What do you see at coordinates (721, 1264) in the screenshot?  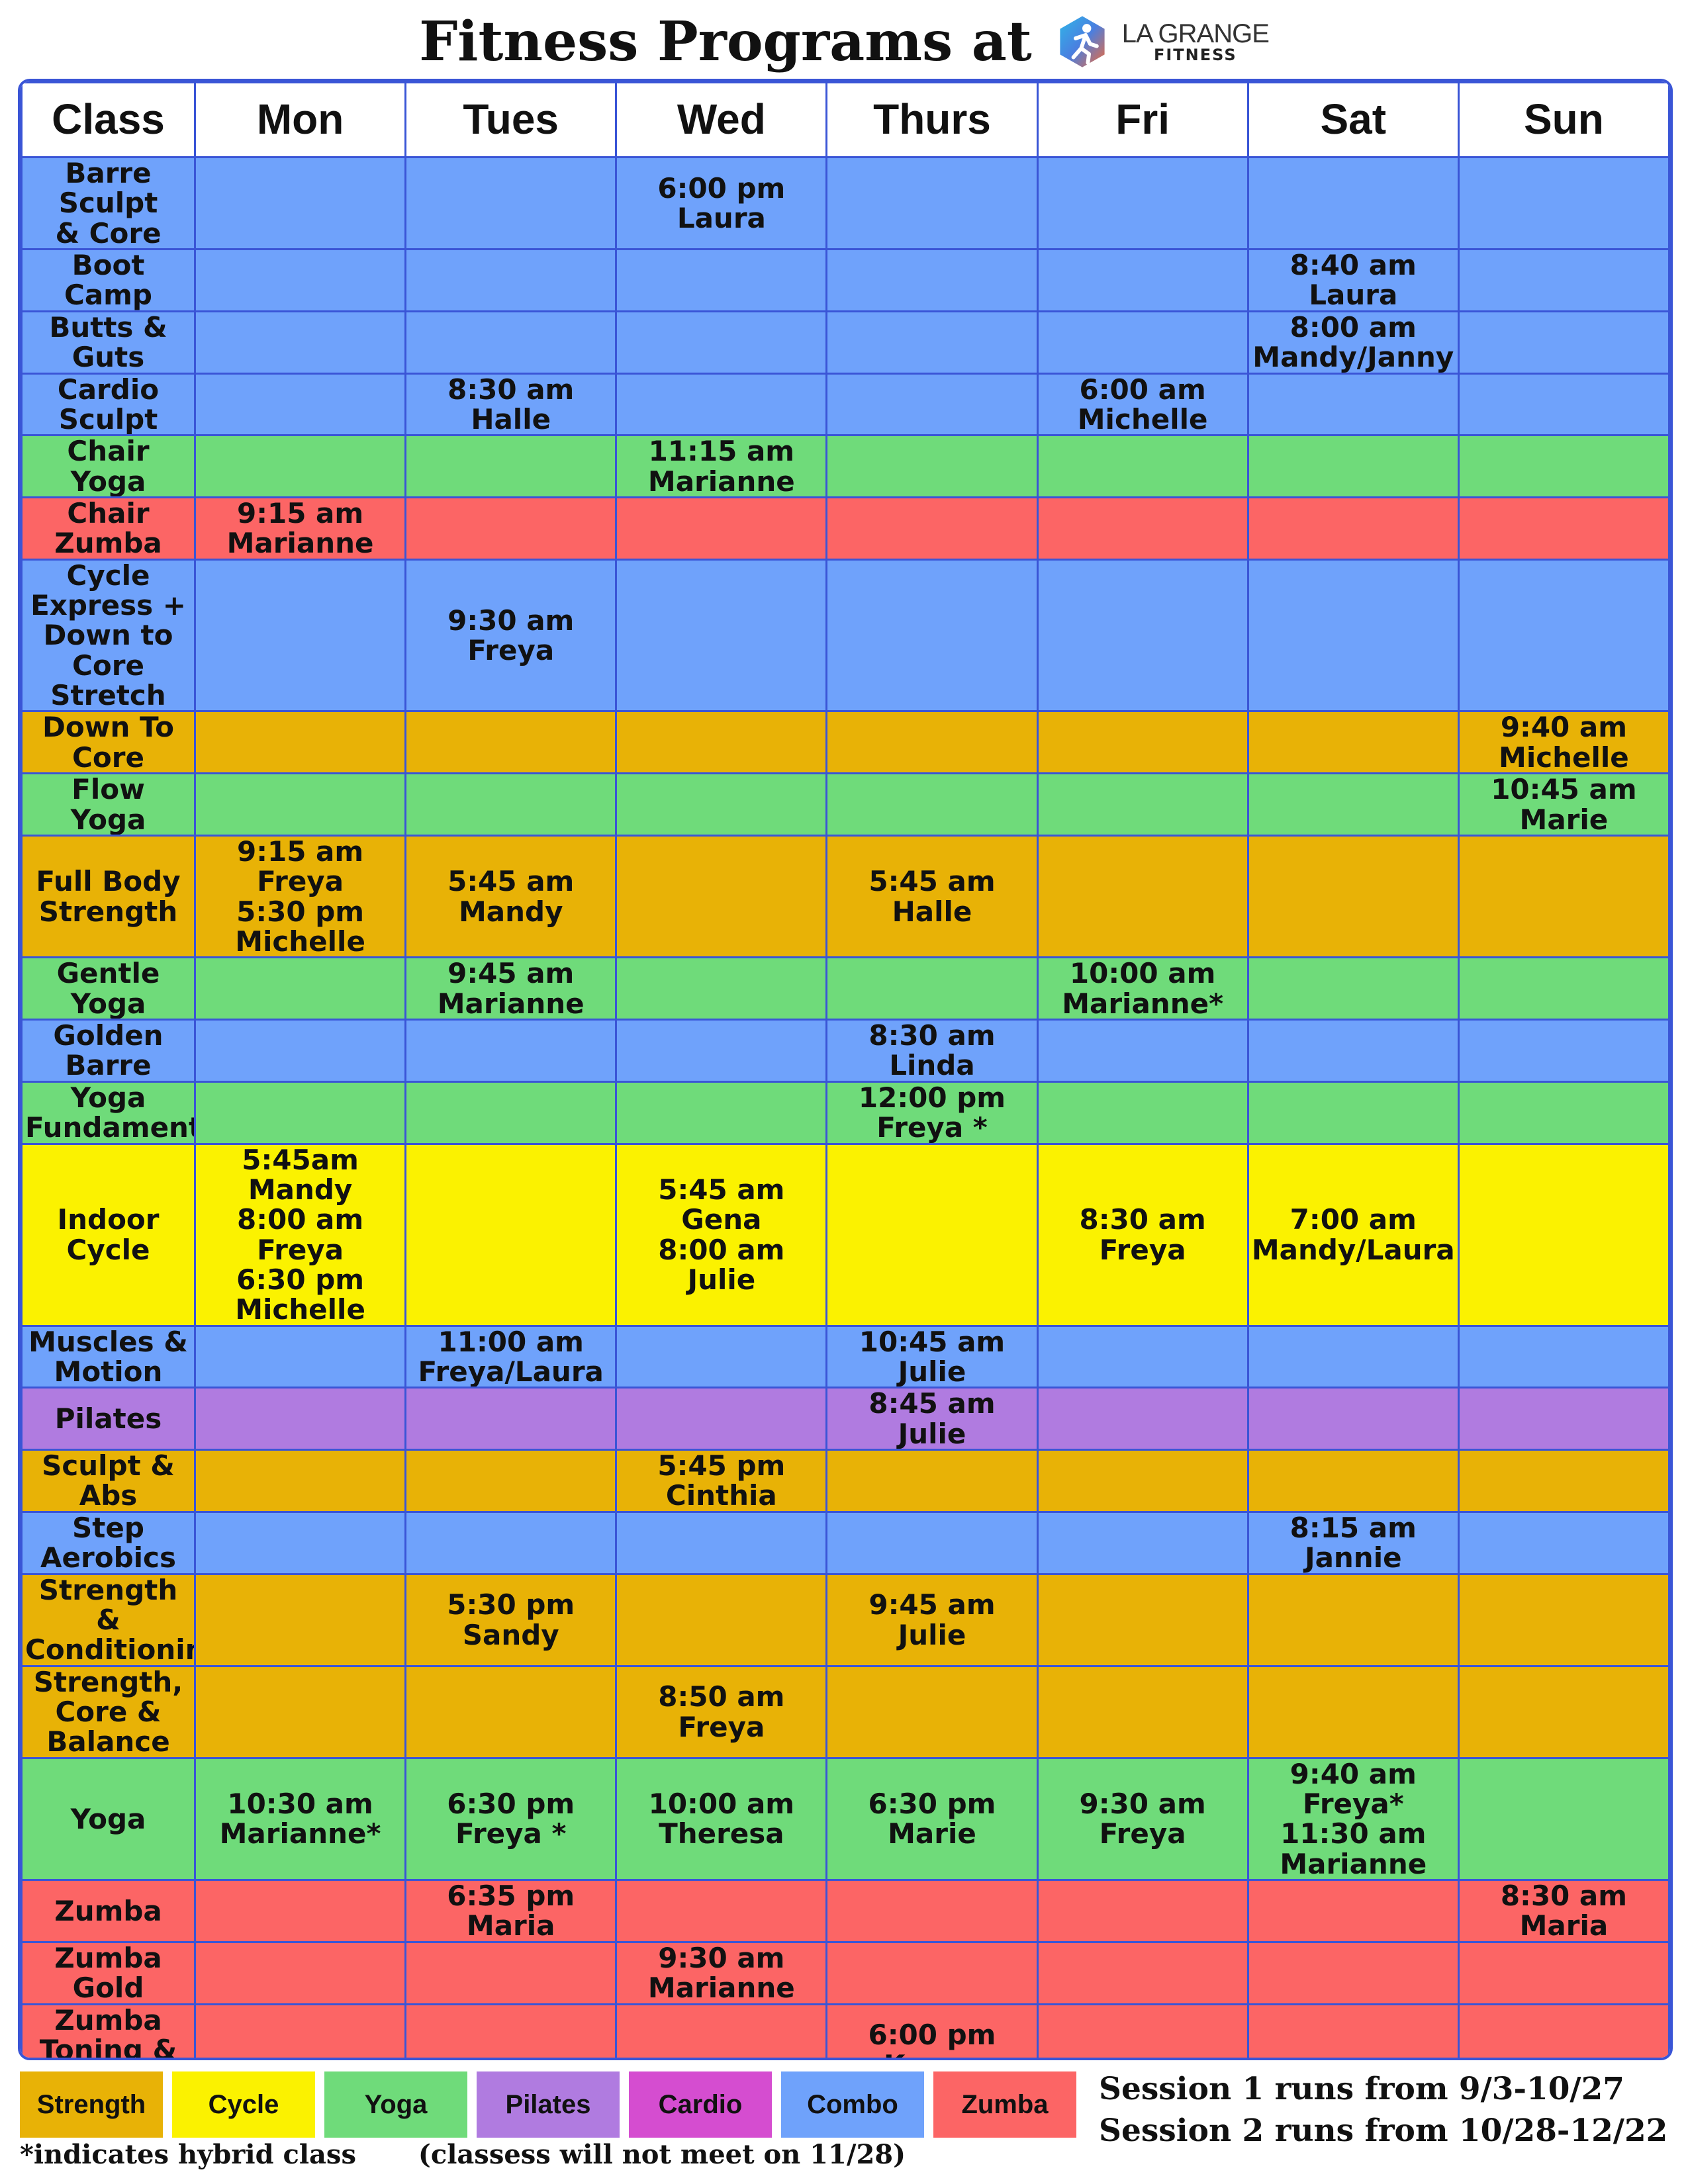 I see `session-detail: 8:00 am Julie` at bounding box center [721, 1264].